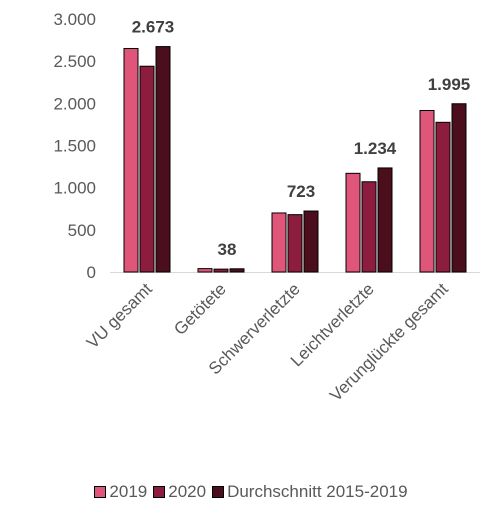 This screenshot has width=502, height=515. What do you see at coordinates (153, 27) in the screenshot?
I see `data-label-0: 2.673` at bounding box center [153, 27].